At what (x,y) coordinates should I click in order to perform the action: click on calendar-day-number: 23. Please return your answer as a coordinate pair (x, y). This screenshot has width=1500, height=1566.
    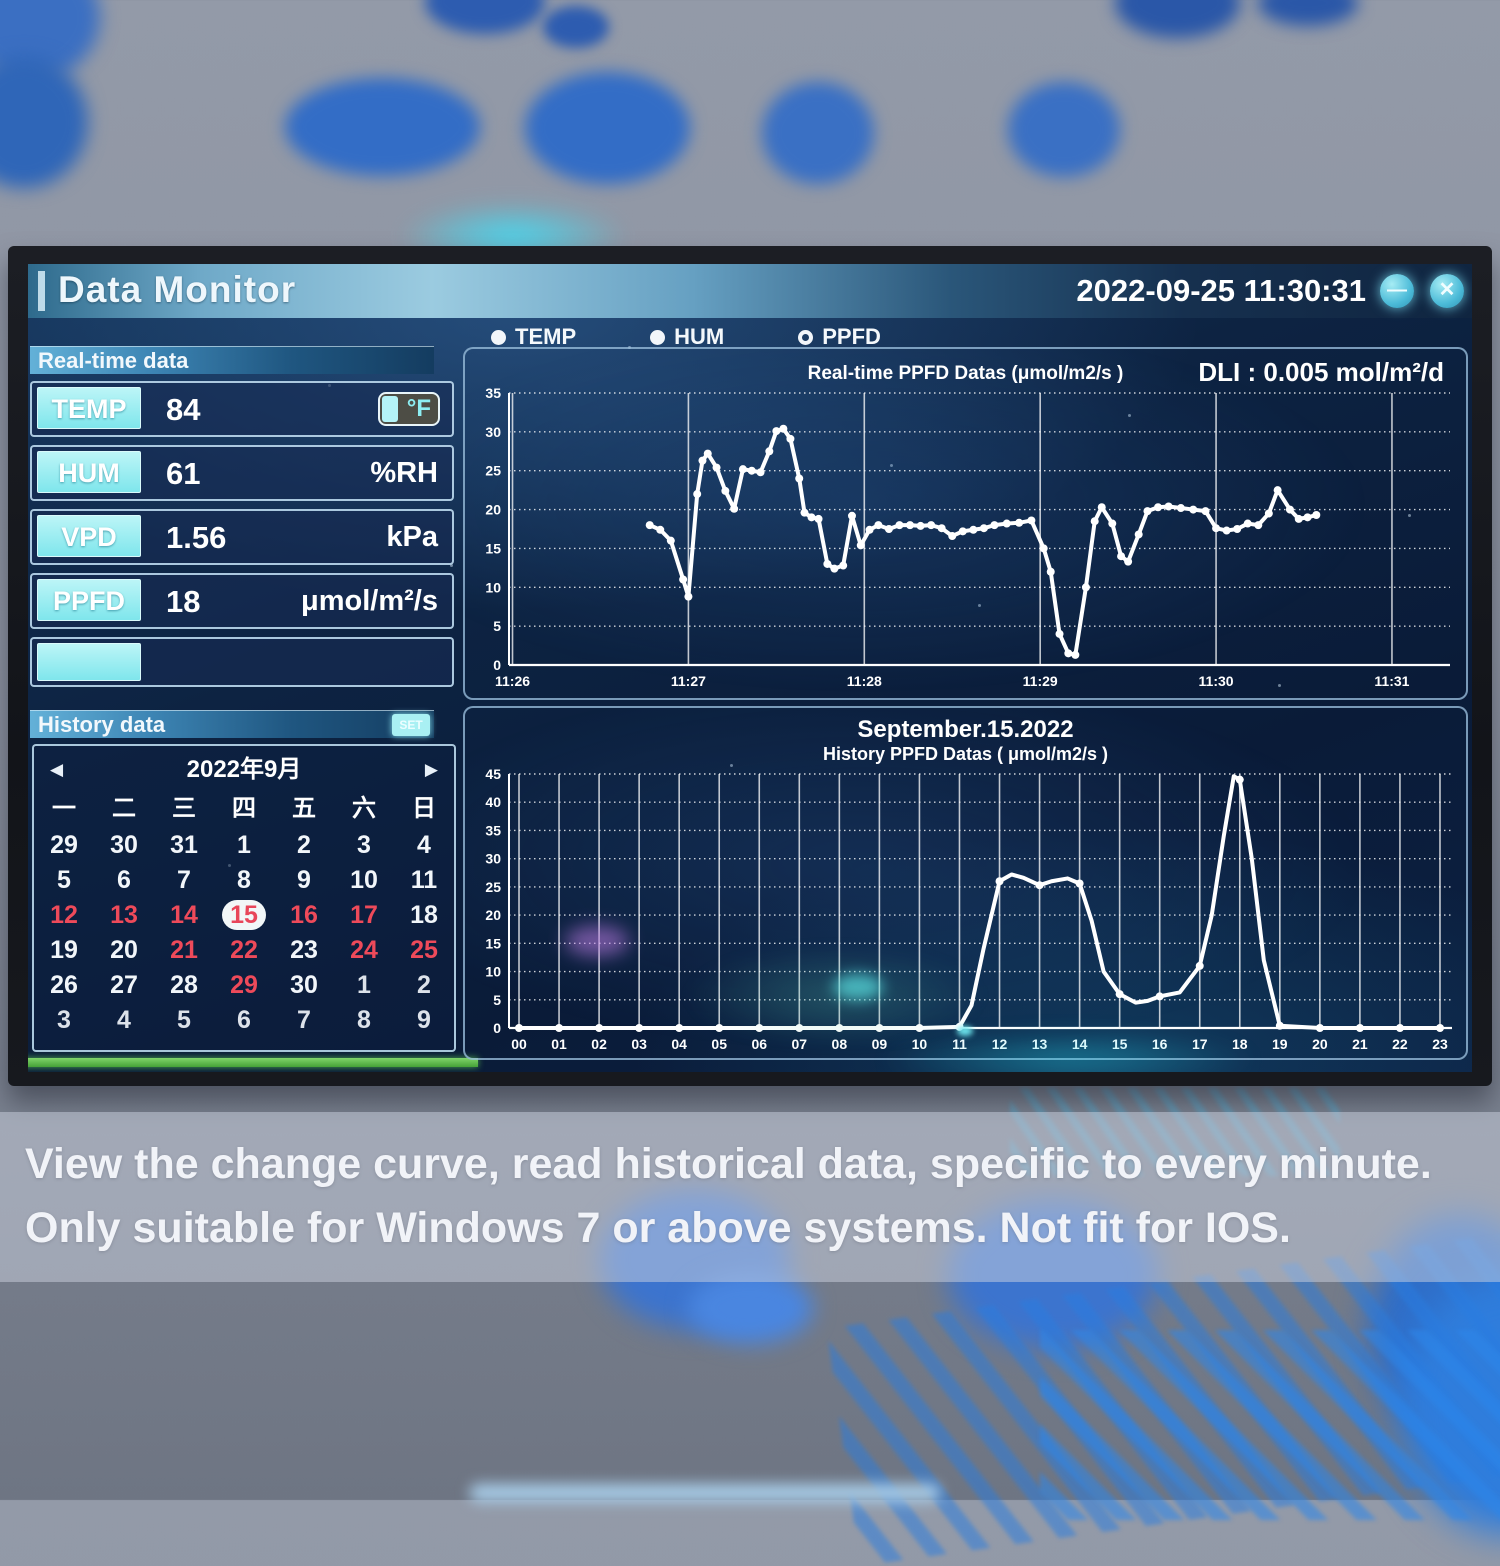
    Looking at the image, I should click on (304, 950).